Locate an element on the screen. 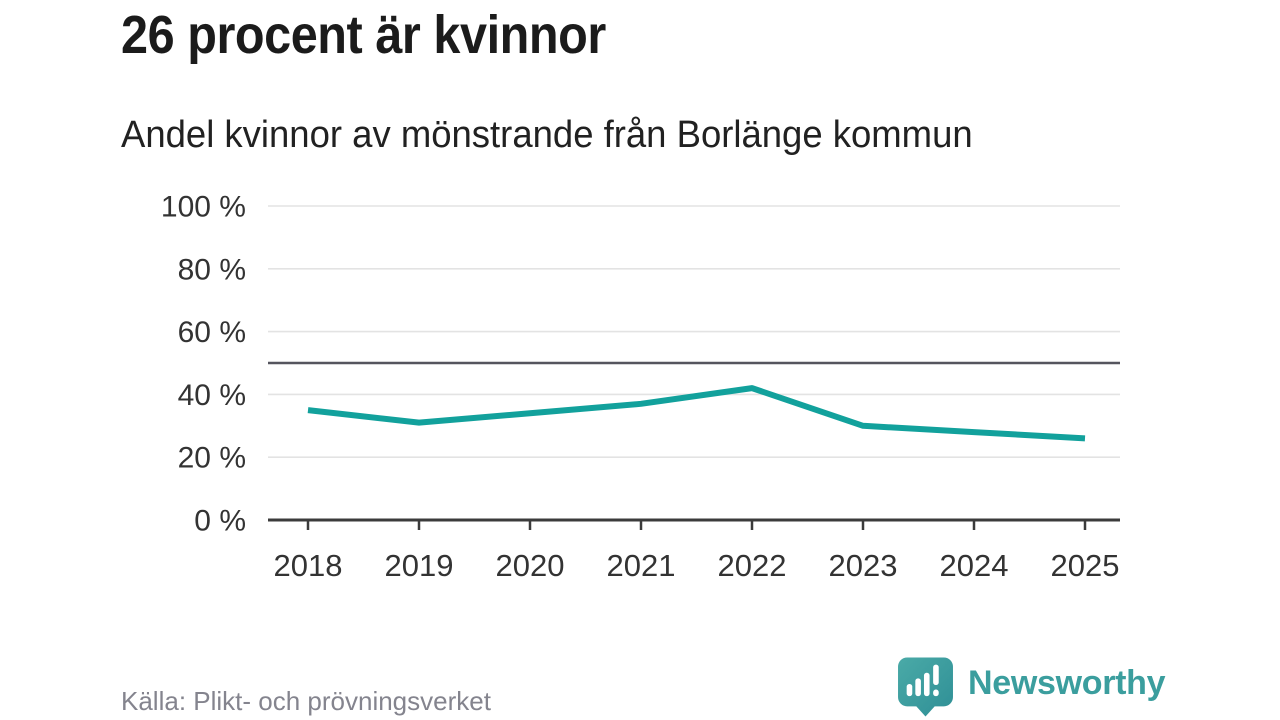 This screenshot has width=1280, height=720. x-axis-label-2025: 2025 is located at coordinates (1085, 565).